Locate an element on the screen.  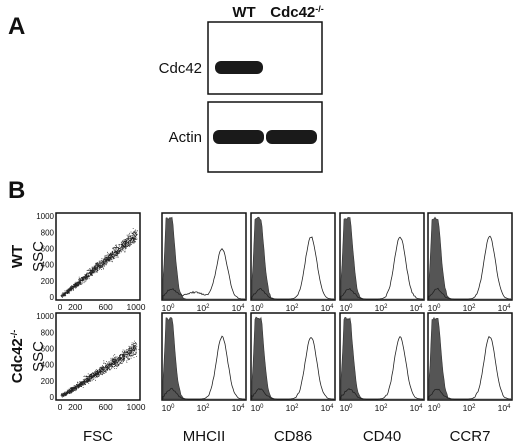
column-label: CD40 is located at coordinates (382, 436).